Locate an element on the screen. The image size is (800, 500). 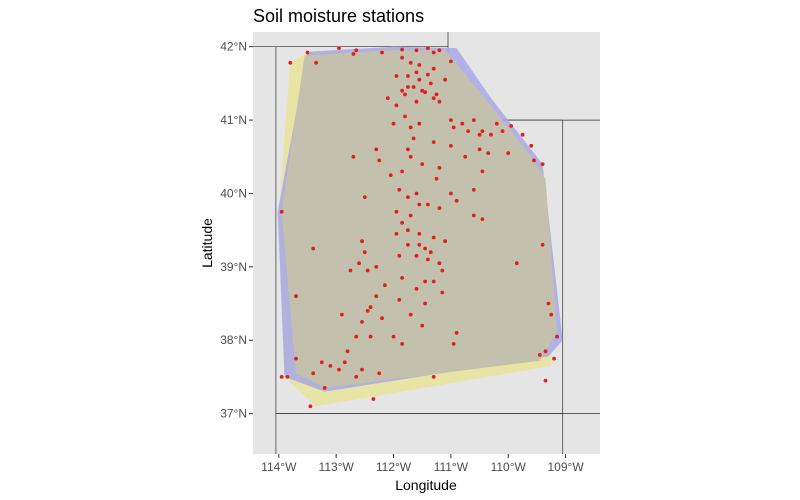
y-tick-label: 39°N is located at coordinates (233, 267).